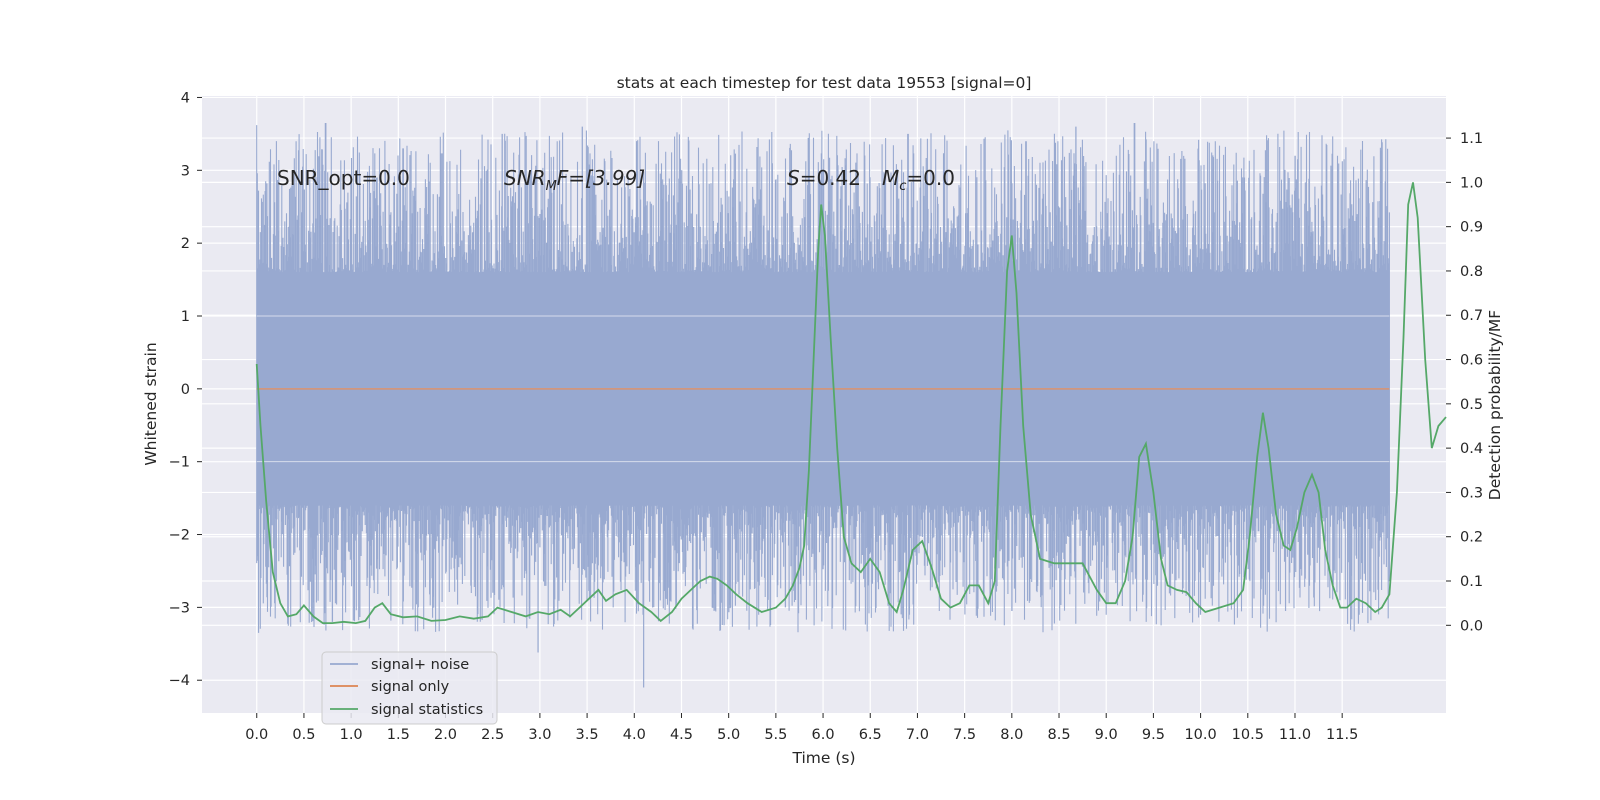 The height and width of the screenshot is (800, 1600). What do you see at coordinates (964, 735) in the screenshot?
I see `x-tick-label: 7.5` at bounding box center [964, 735].